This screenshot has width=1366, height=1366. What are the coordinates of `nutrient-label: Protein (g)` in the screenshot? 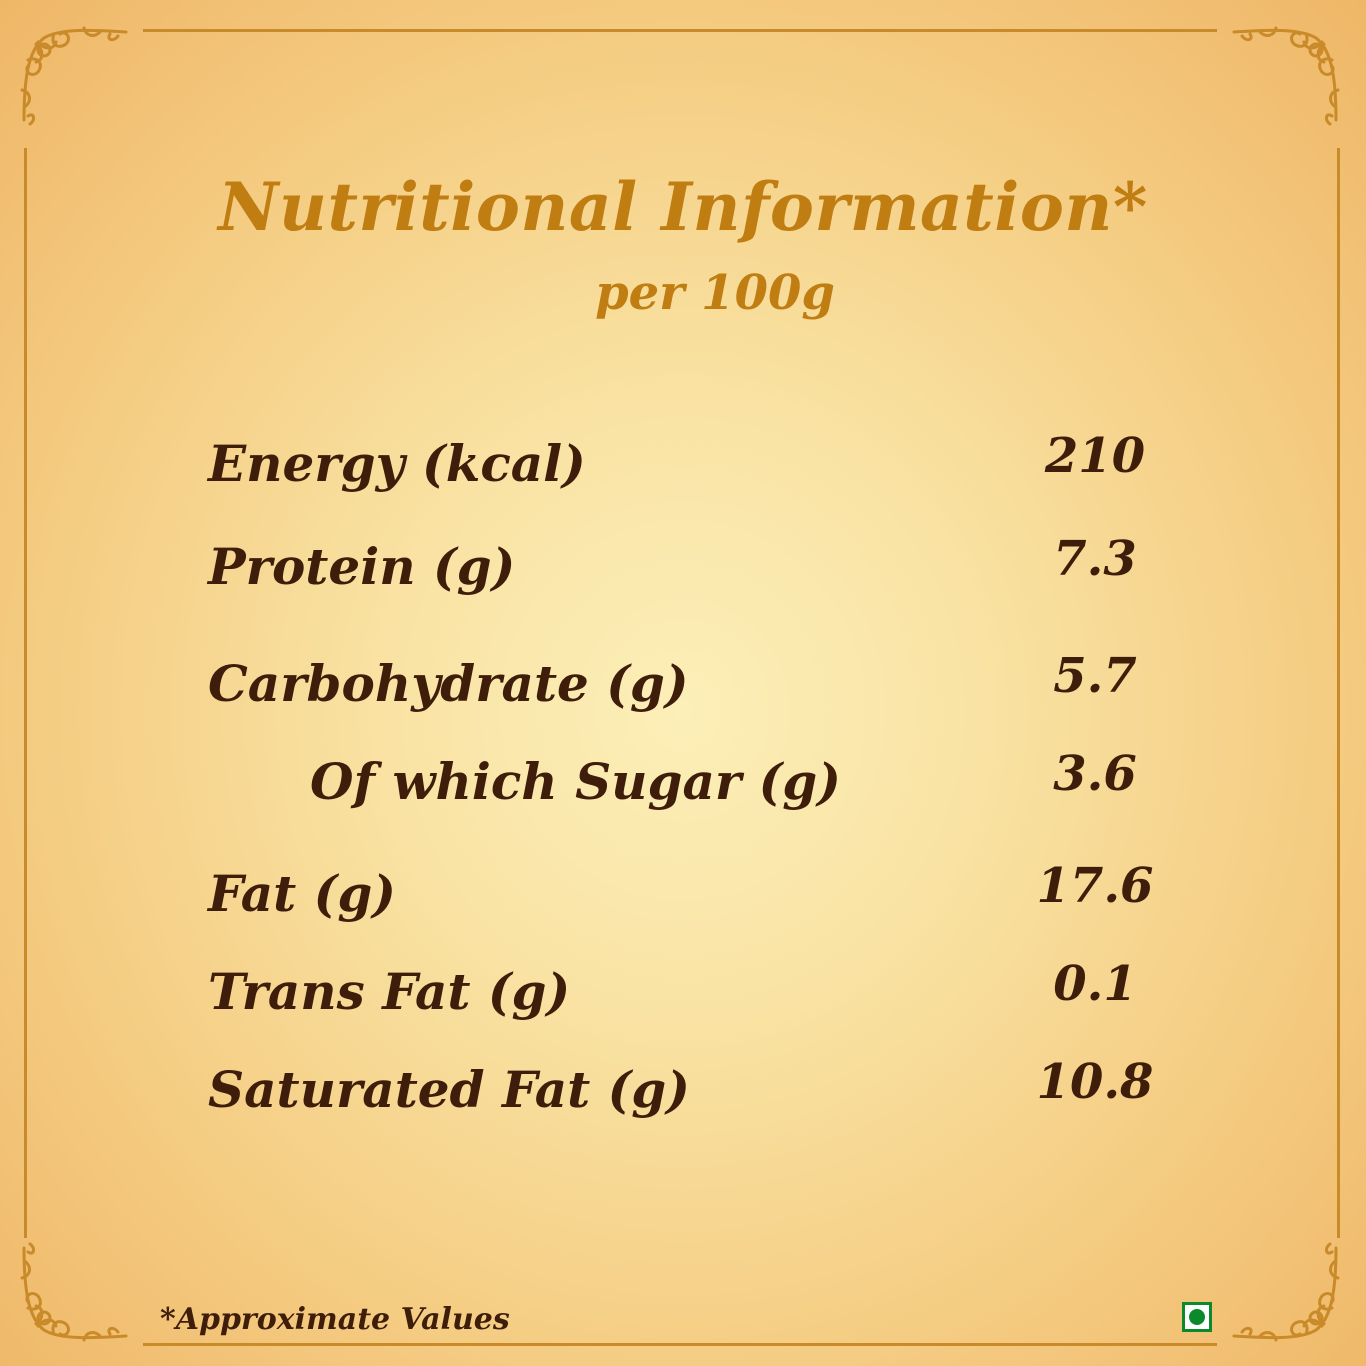 It's located at (362, 566).